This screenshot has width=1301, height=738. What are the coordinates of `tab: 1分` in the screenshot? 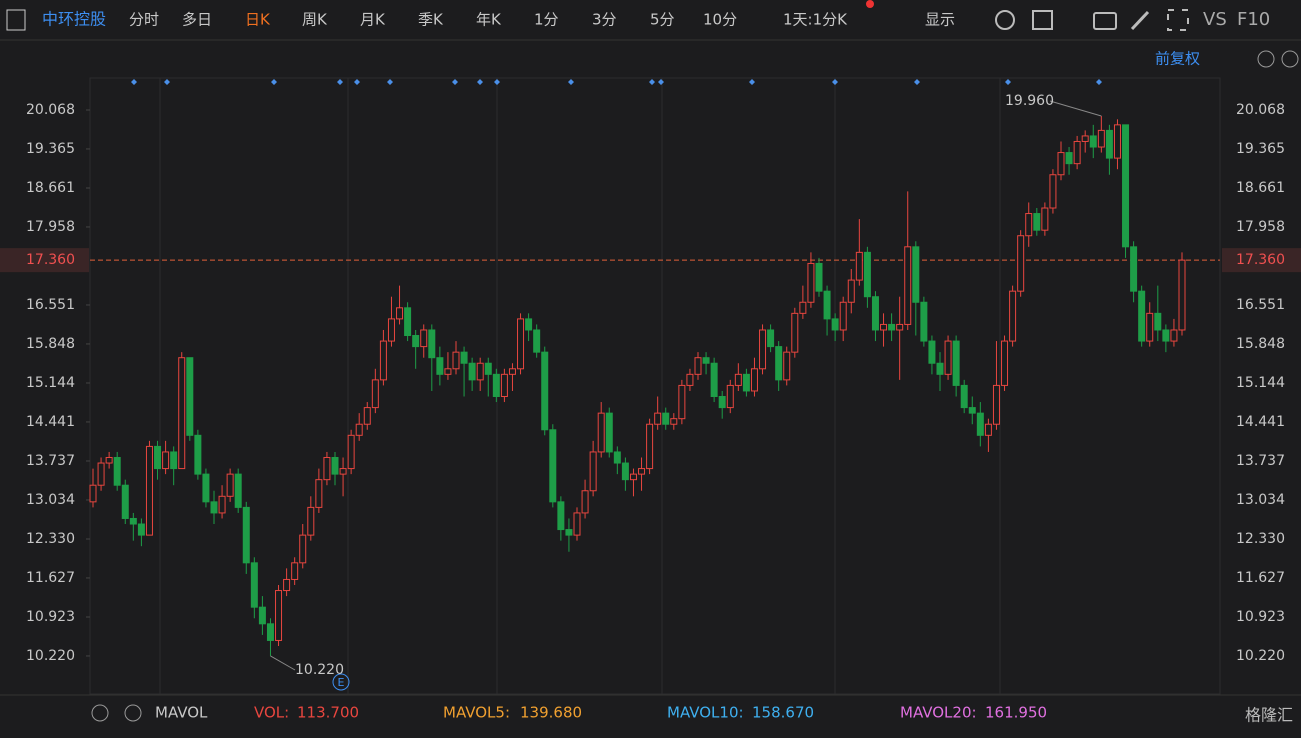 It's located at (546, 20).